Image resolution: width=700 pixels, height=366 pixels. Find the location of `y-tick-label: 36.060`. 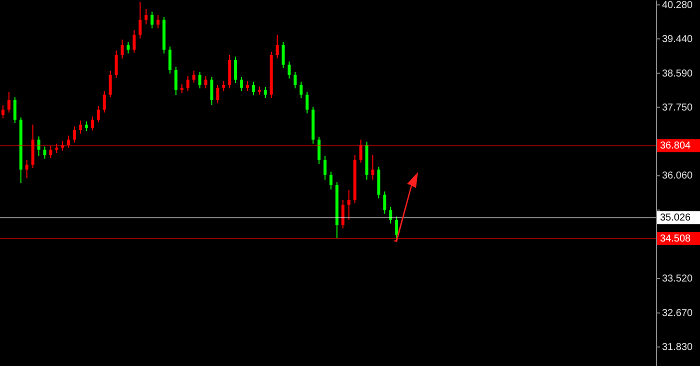

y-tick-label: 36.060 is located at coordinates (678, 176).